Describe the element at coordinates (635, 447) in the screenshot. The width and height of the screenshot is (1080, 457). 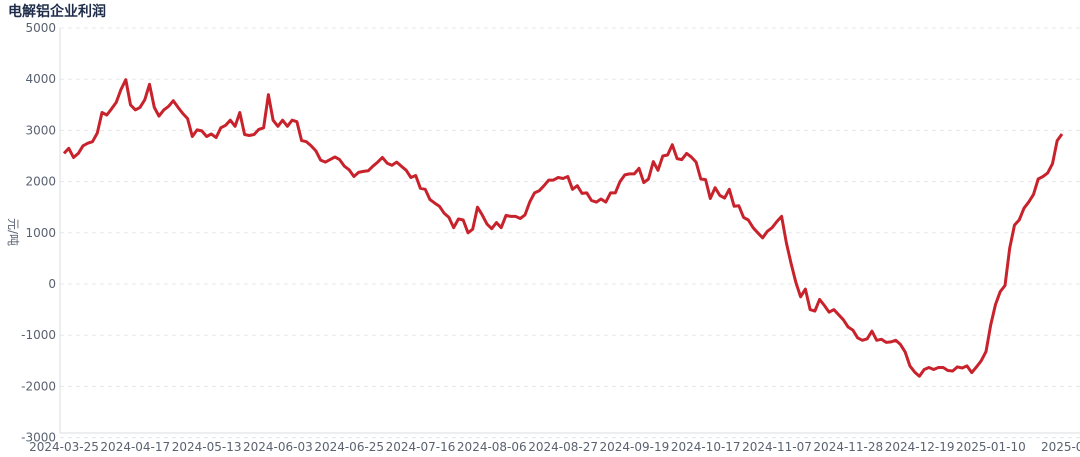
I see `x-tick-label: 2024-09-19` at that location.